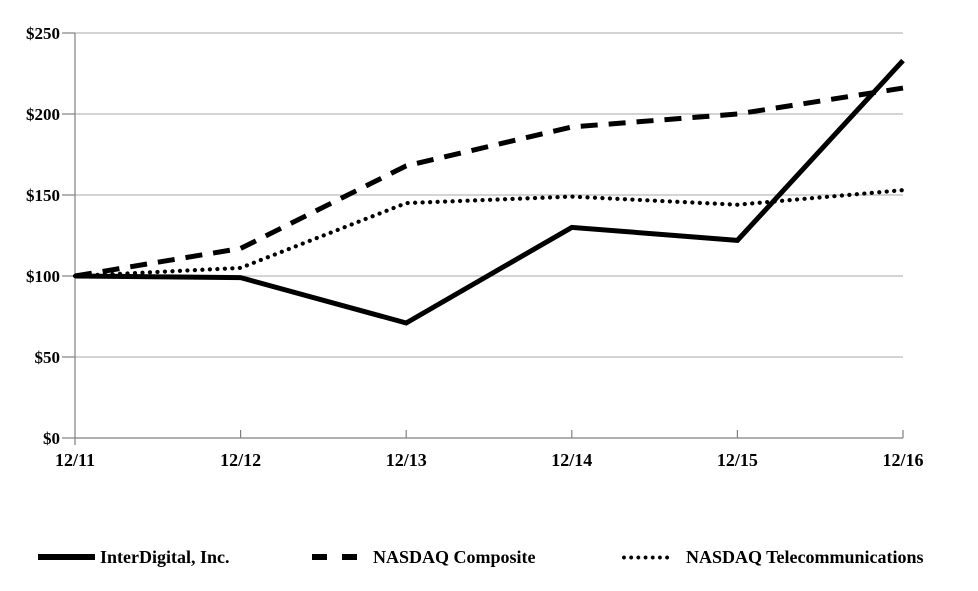 The image size is (978, 591). I want to click on y-axis-label: $150, so click(43, 195).